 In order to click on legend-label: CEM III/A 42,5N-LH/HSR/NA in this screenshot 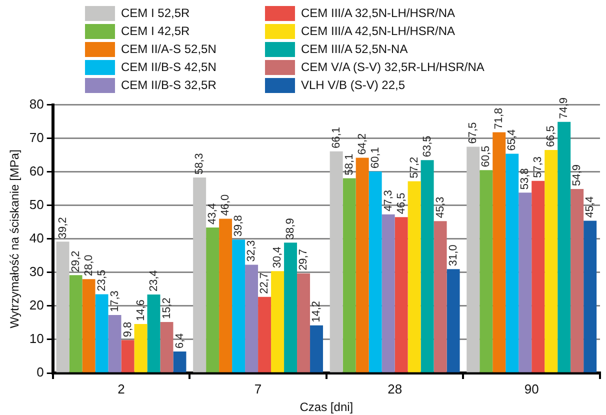, I will do `click(378, 31)`.